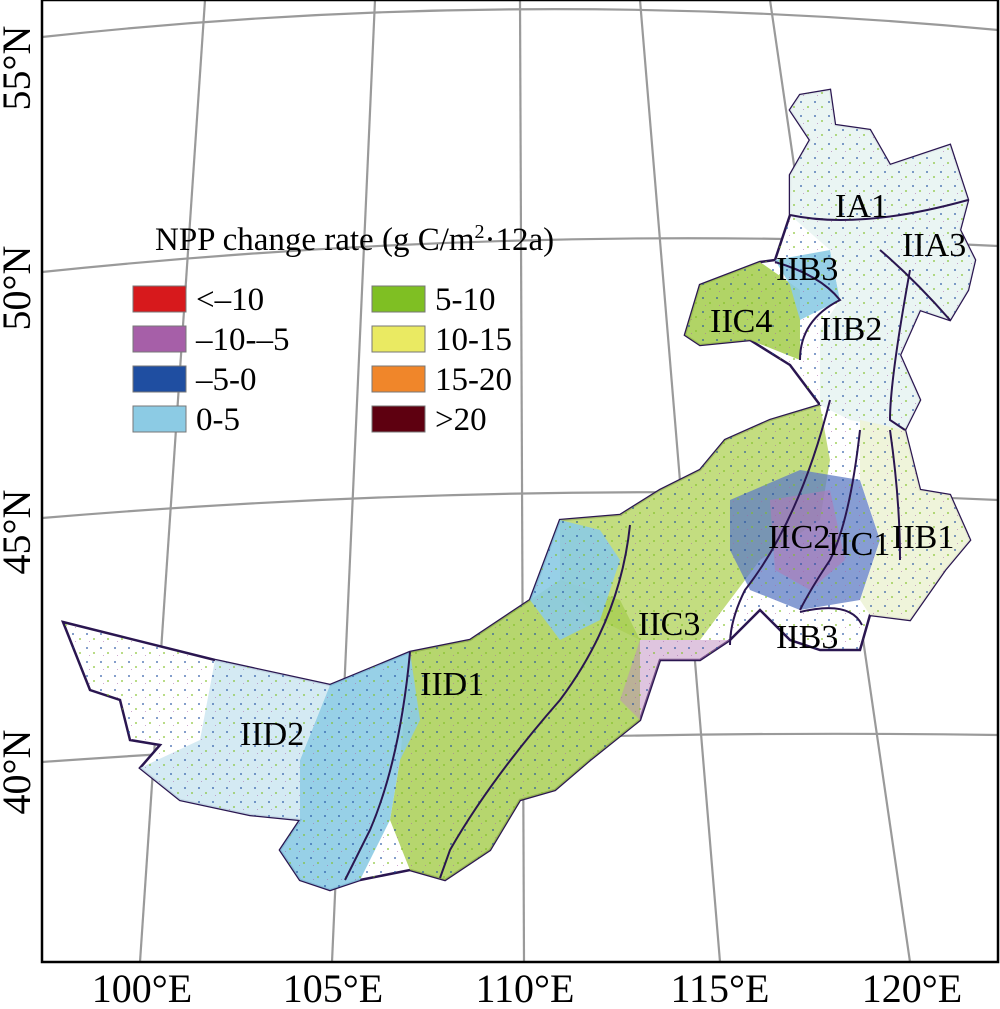 The image size is (1000, 1009). I want to click on lat-label-50: 50°N, so click(19, 288).